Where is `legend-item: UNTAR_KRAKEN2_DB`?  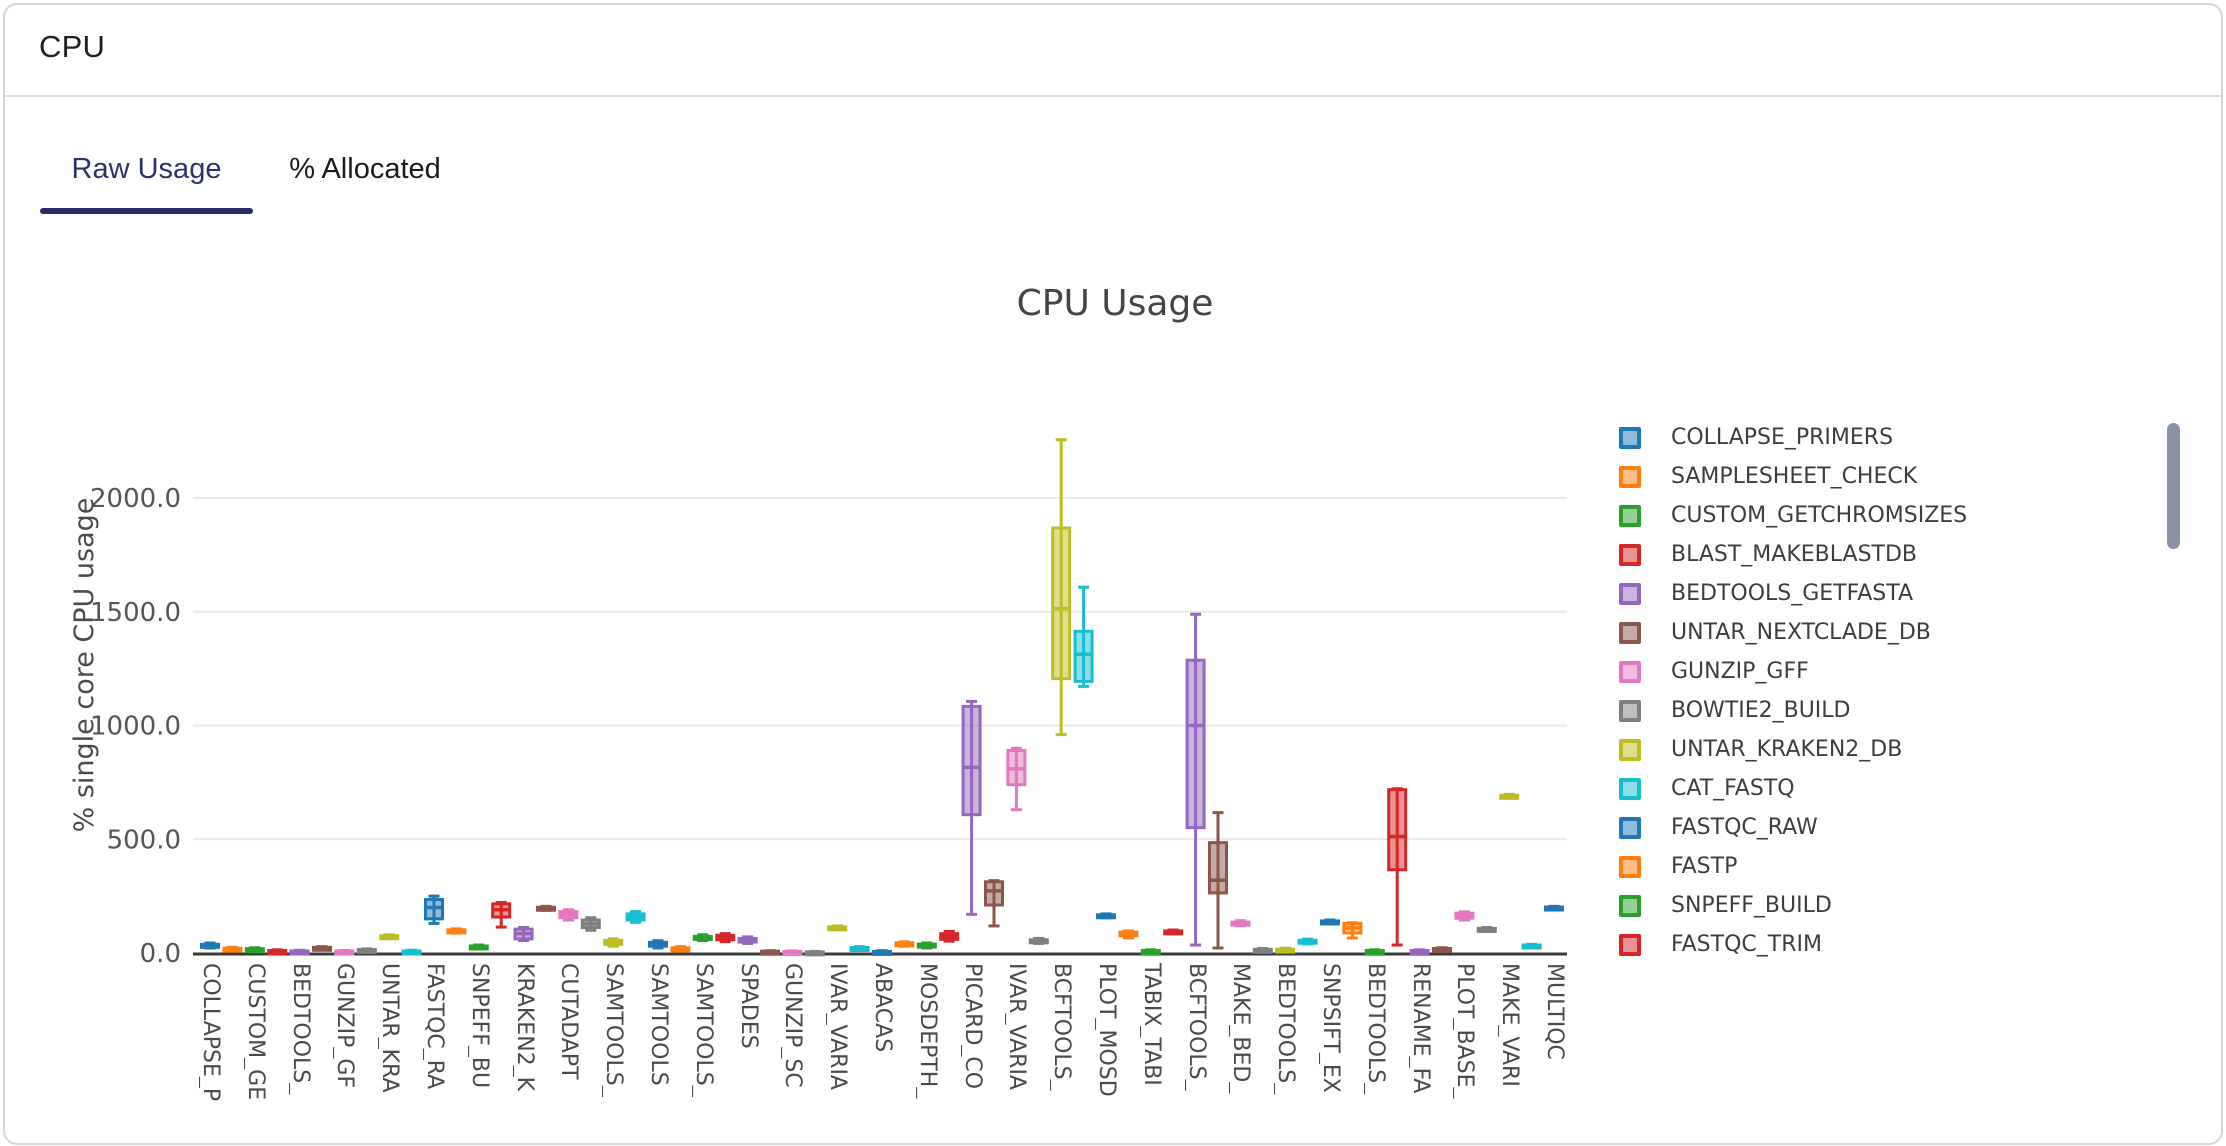
legend-item: UNTAR_KRAKEN2_DB is located at coordinates (1793, 749).